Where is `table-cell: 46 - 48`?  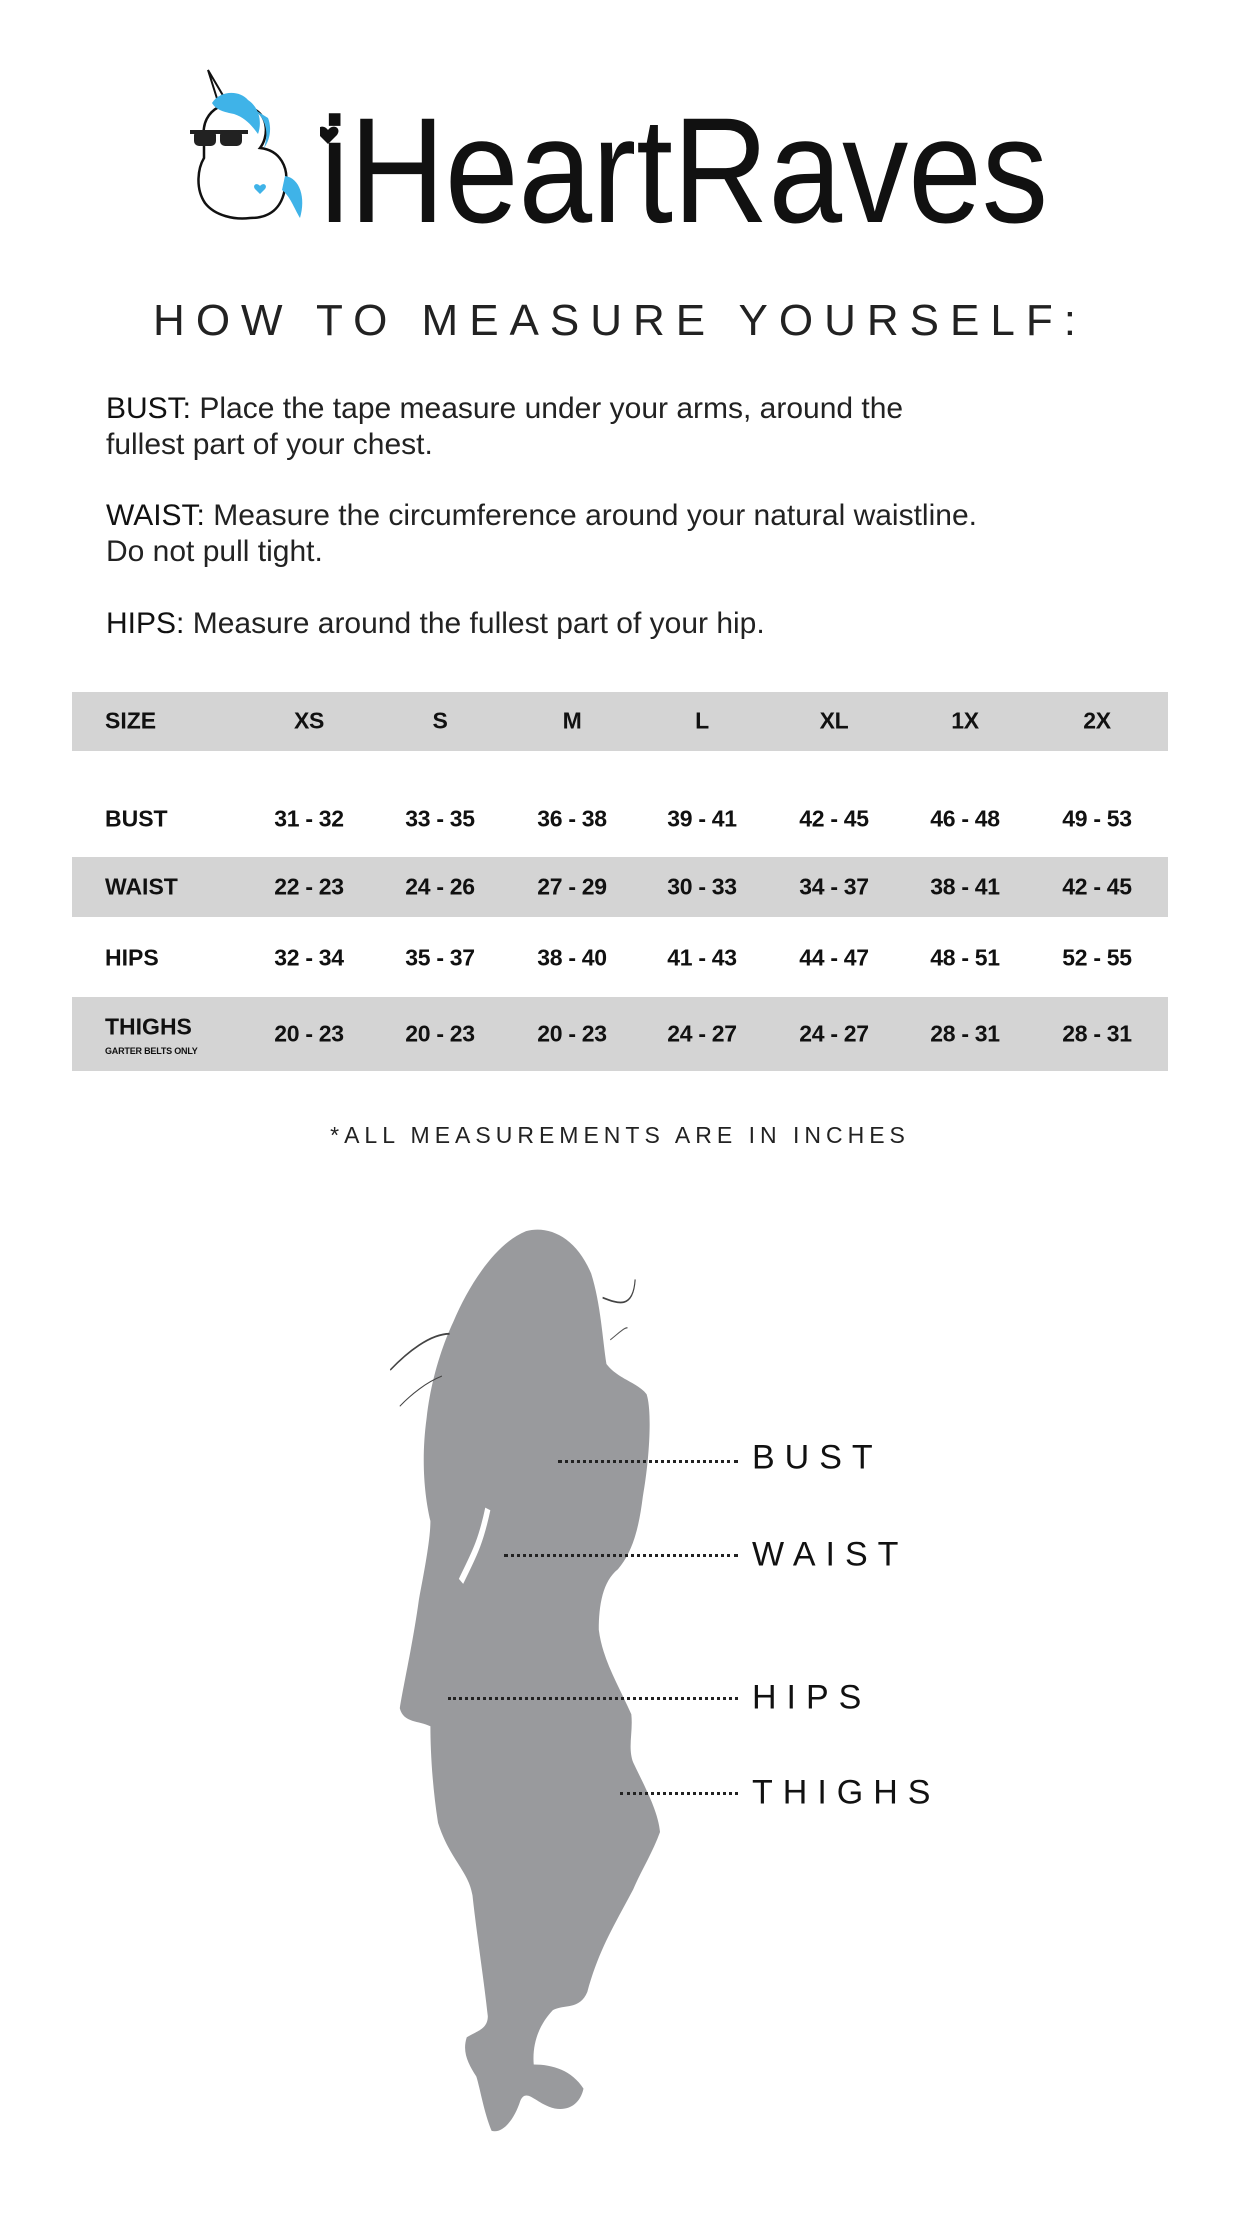
table-cell: 46 - 48 is located at coordinates (965, 818).